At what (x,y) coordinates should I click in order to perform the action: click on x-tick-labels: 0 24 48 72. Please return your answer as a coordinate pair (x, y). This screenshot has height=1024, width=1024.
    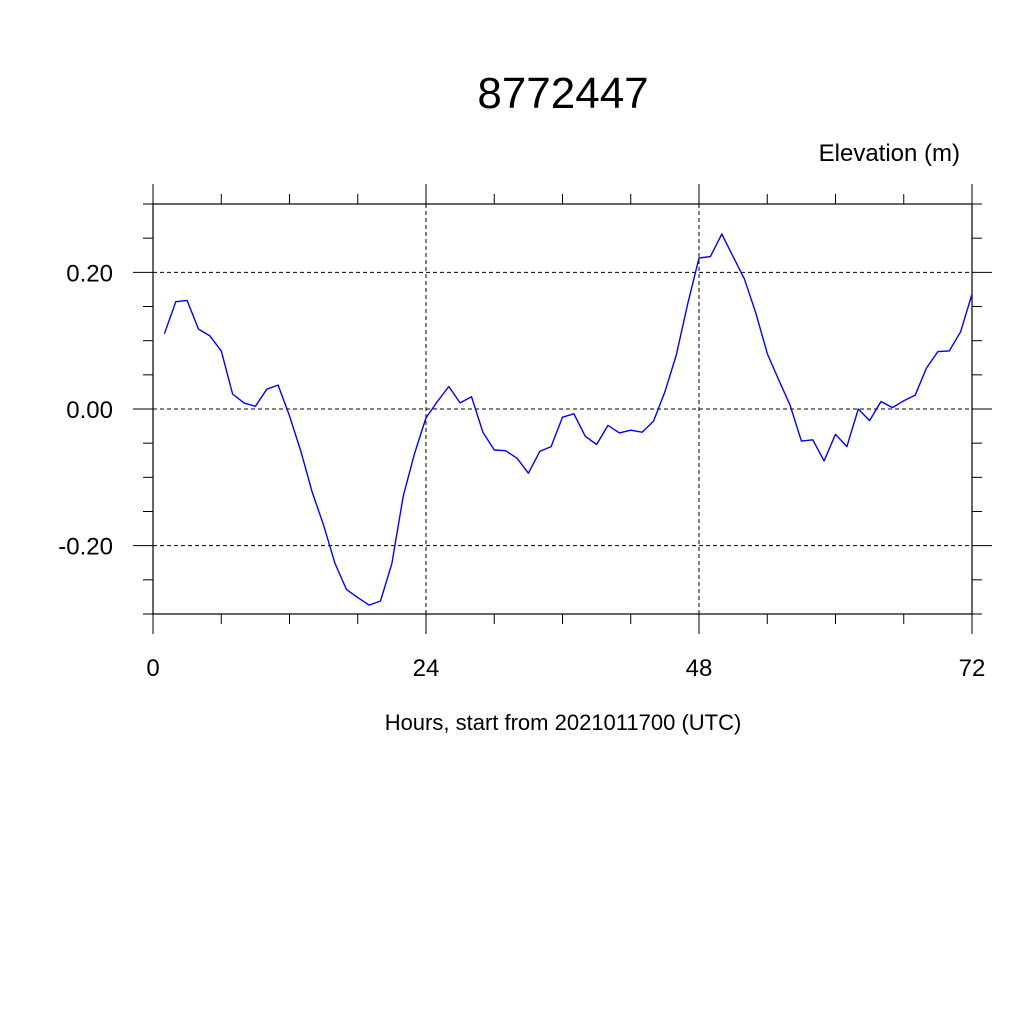
    Looking at the image, I should click on (565, 668).